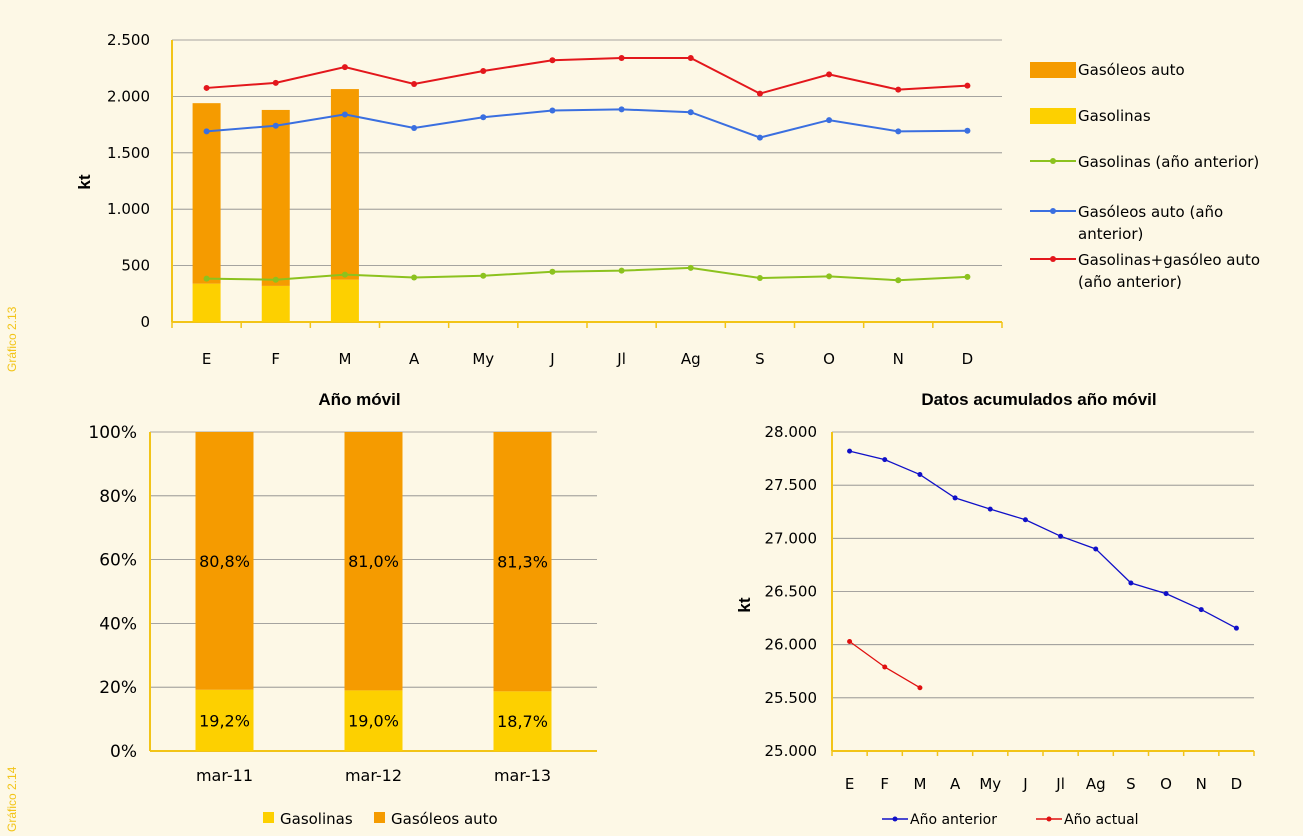 The width and height of the screenshot is (1303, 836). I want to click on legend-label: Gasolinas, so click(316, 819).